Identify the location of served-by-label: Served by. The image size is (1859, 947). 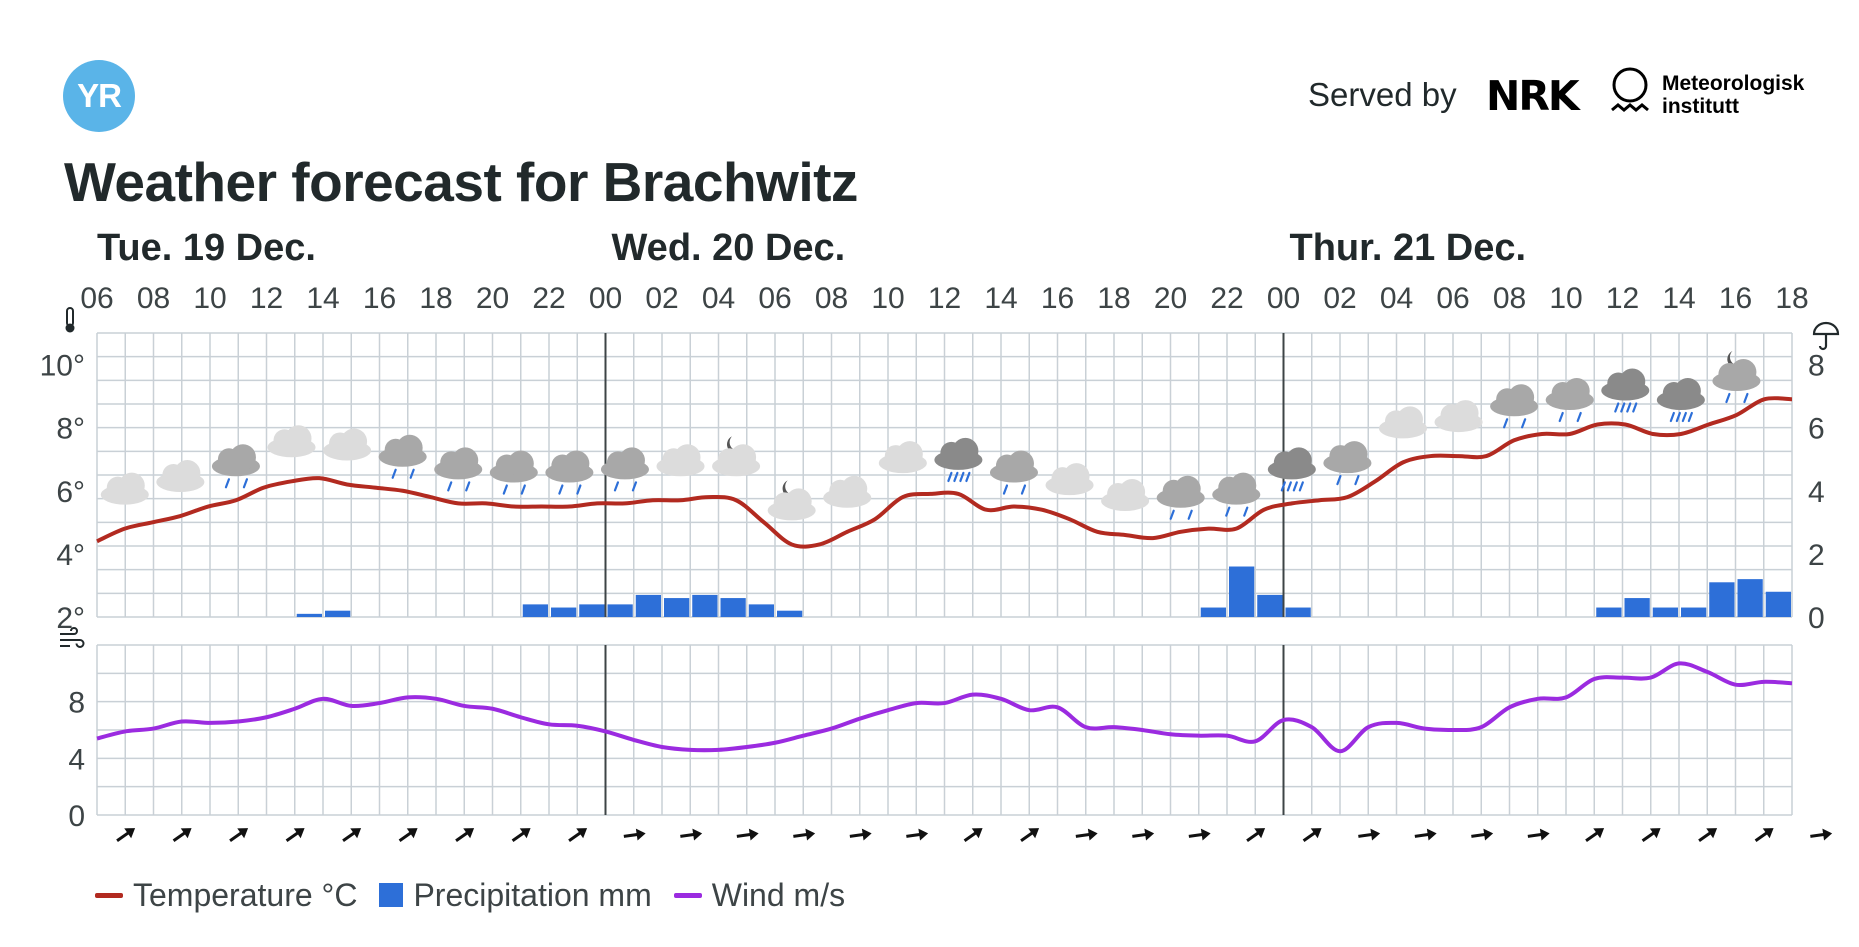
(1382, 94).